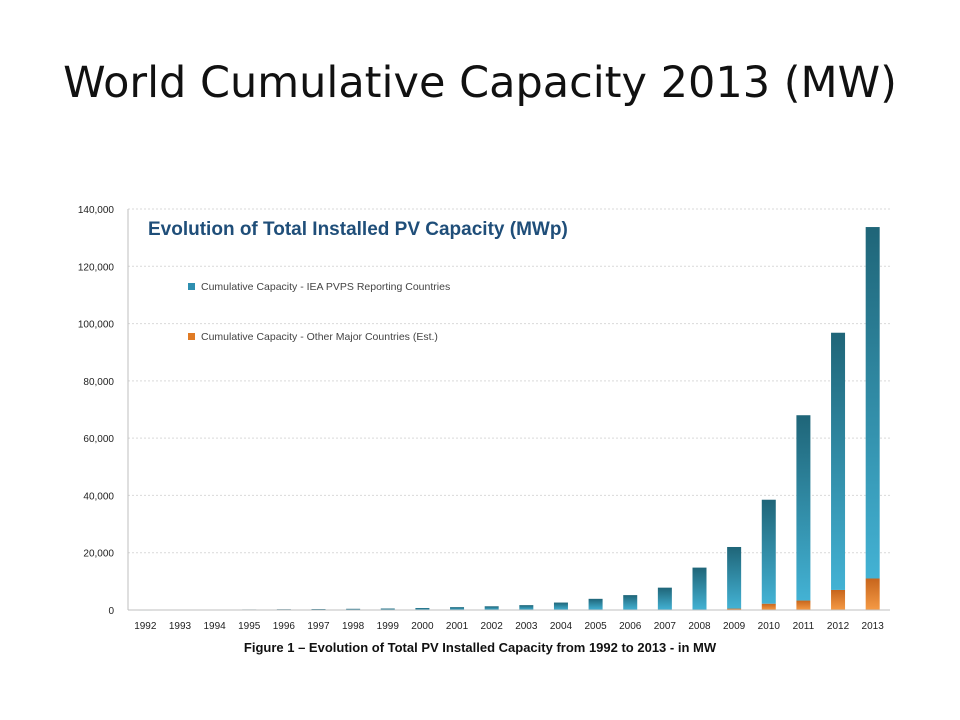 Image resolution: width=960 pixels, height=720 pixels. I want to click on bar-iea-2008, so click(699, 588).